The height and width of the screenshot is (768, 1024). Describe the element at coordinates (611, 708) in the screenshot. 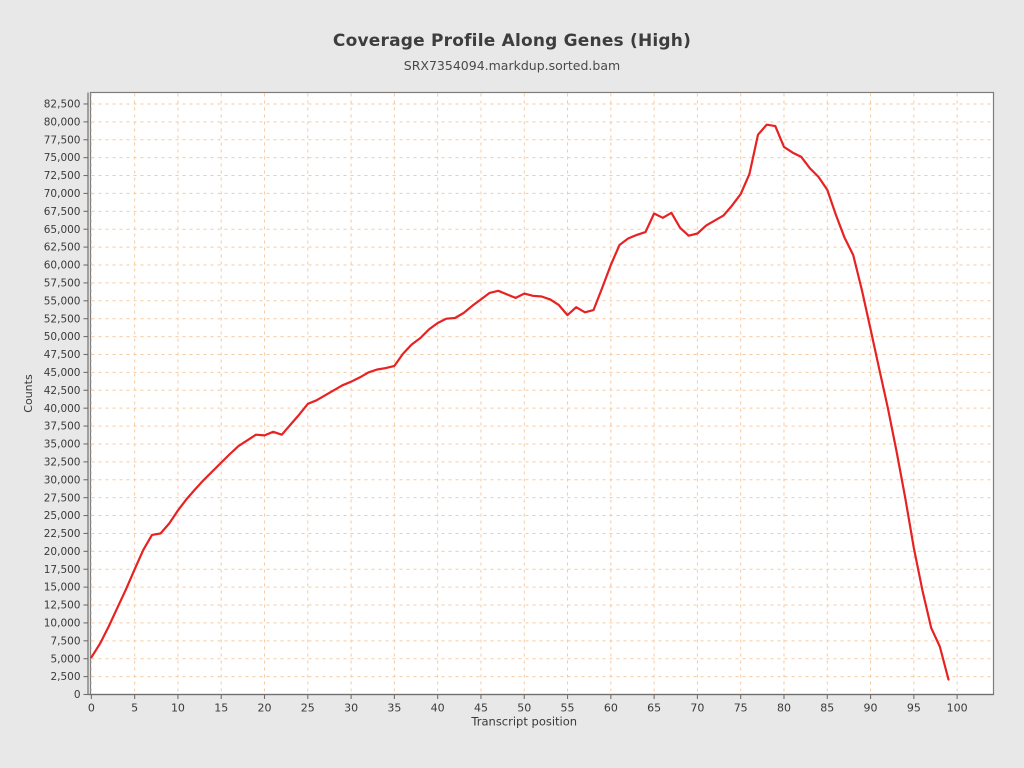

I see `x-tick-label: 60` at that location.